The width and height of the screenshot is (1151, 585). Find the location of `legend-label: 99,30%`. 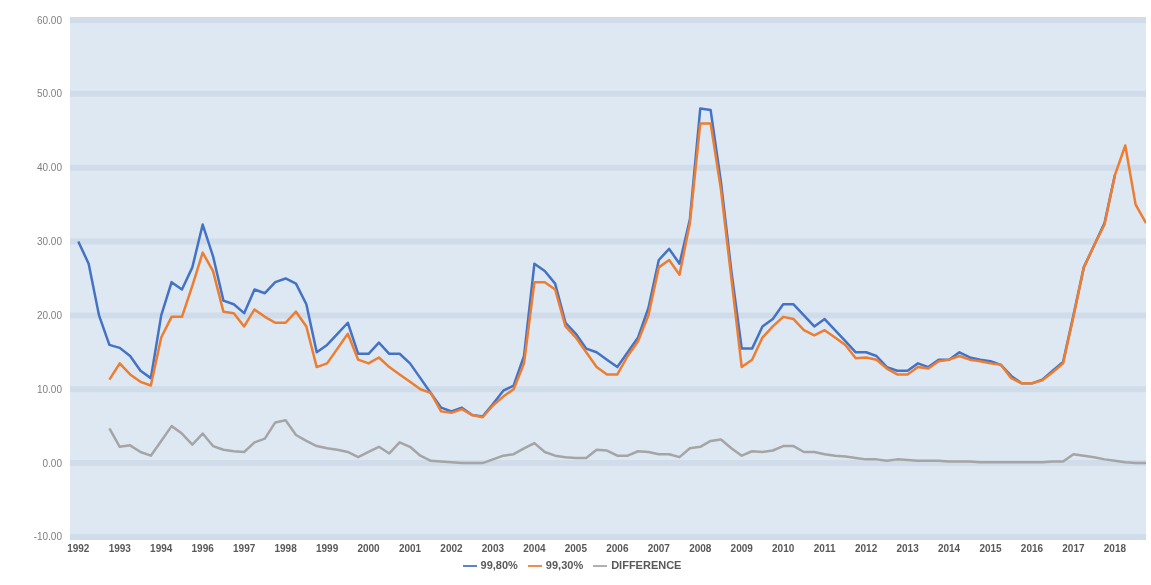

legend-label: 99,30% is located at coordinates (564, 564).